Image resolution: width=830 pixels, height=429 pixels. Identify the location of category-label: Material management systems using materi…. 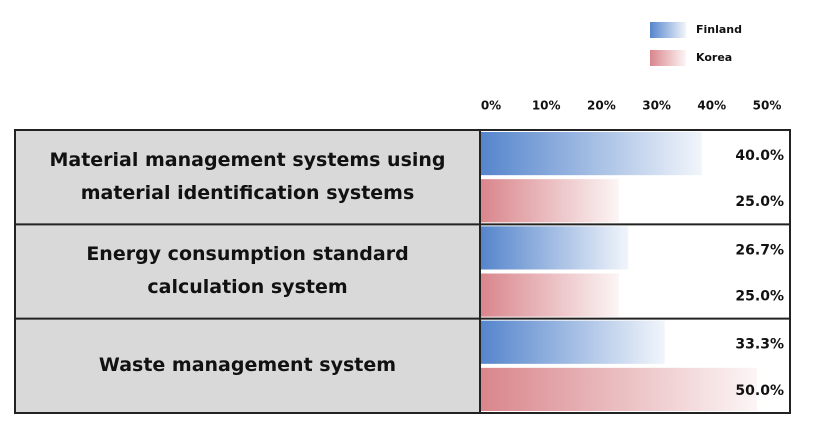
(247, 177).